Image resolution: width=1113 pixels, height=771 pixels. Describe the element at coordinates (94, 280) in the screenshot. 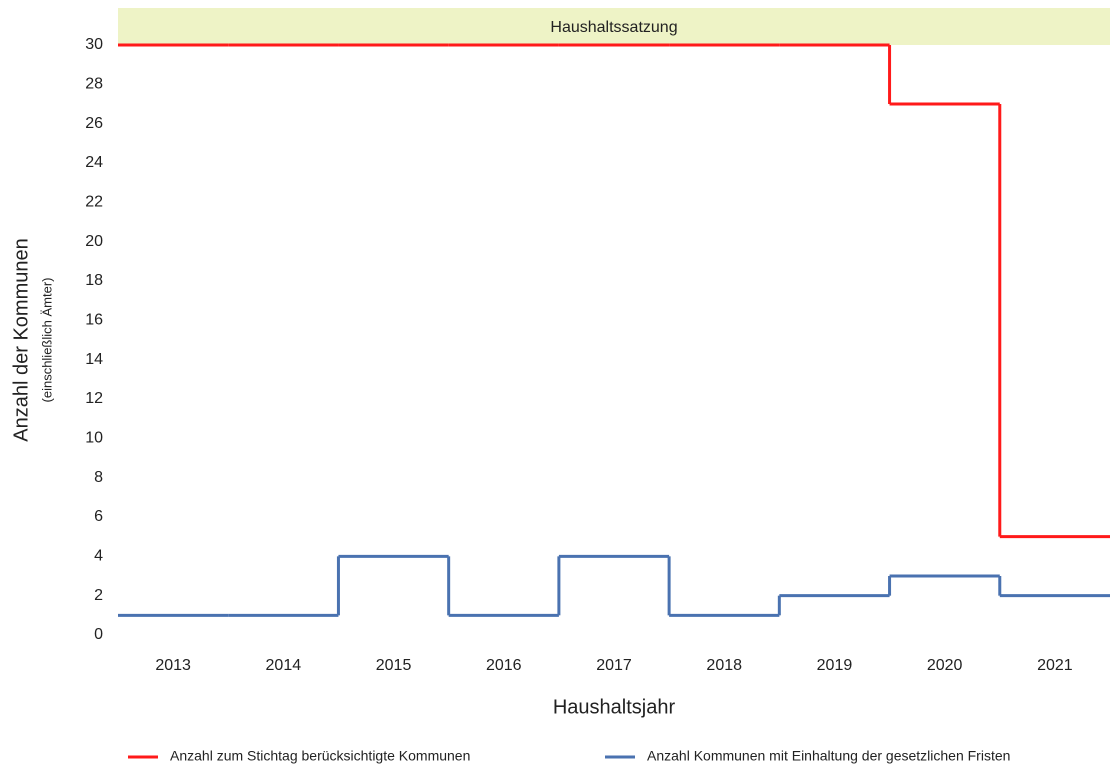

I see `y-tick-label: 18` at that location.